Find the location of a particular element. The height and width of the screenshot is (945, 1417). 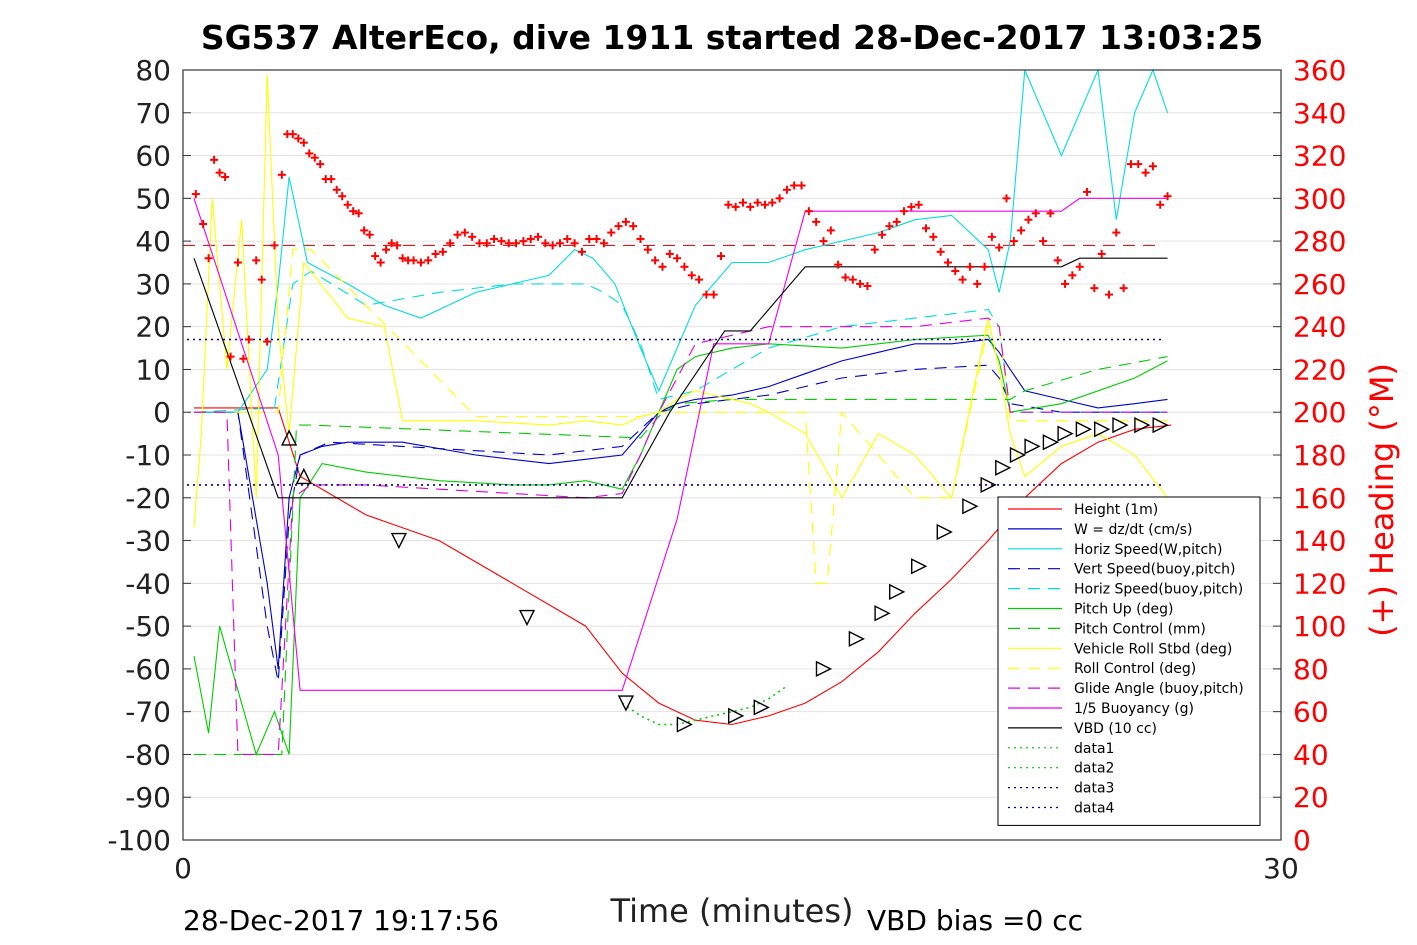

y2-tick-label: 240 is located at coordinates (1319, 327).